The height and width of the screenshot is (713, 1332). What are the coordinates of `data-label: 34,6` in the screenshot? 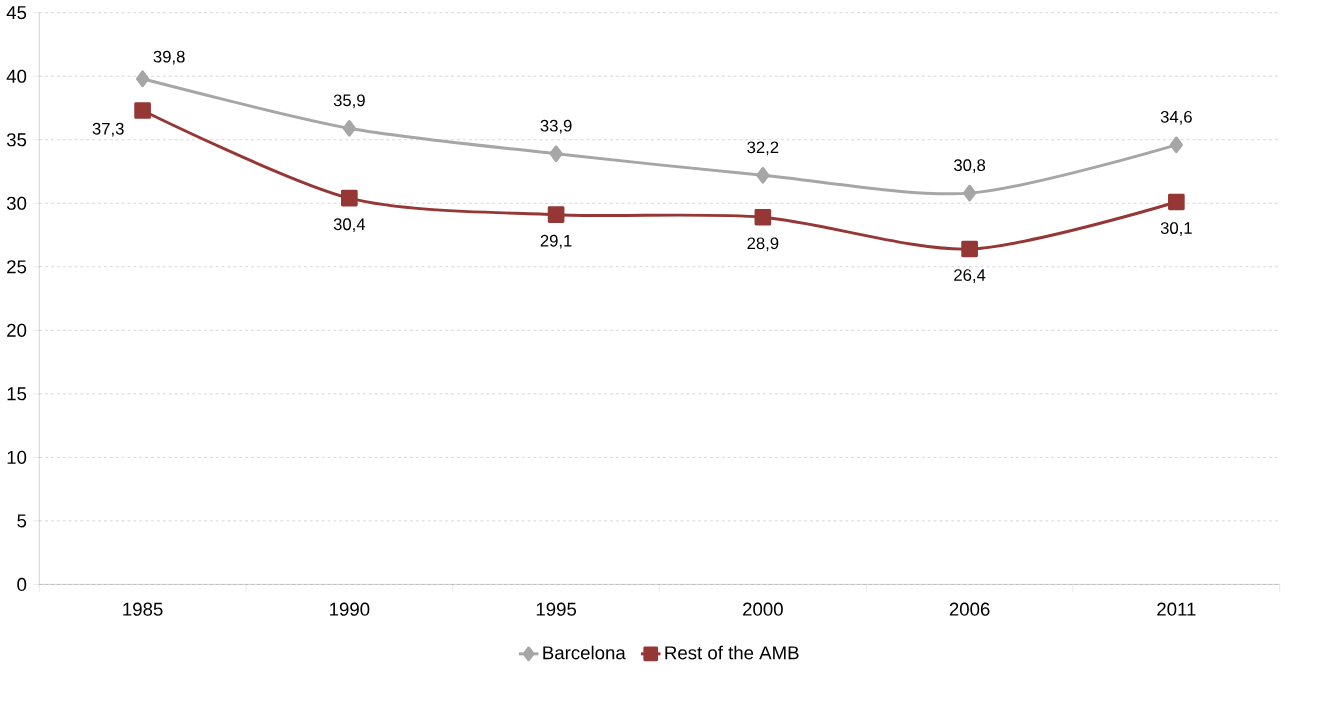 It's located at (1176, 118).